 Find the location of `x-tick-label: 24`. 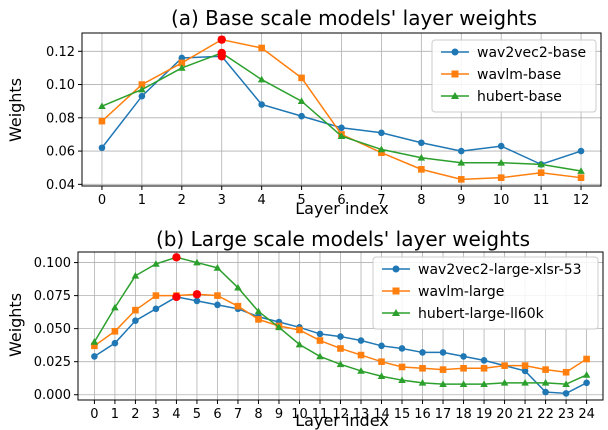

x-tick-label: 24 is located at coordinates (586, 414).